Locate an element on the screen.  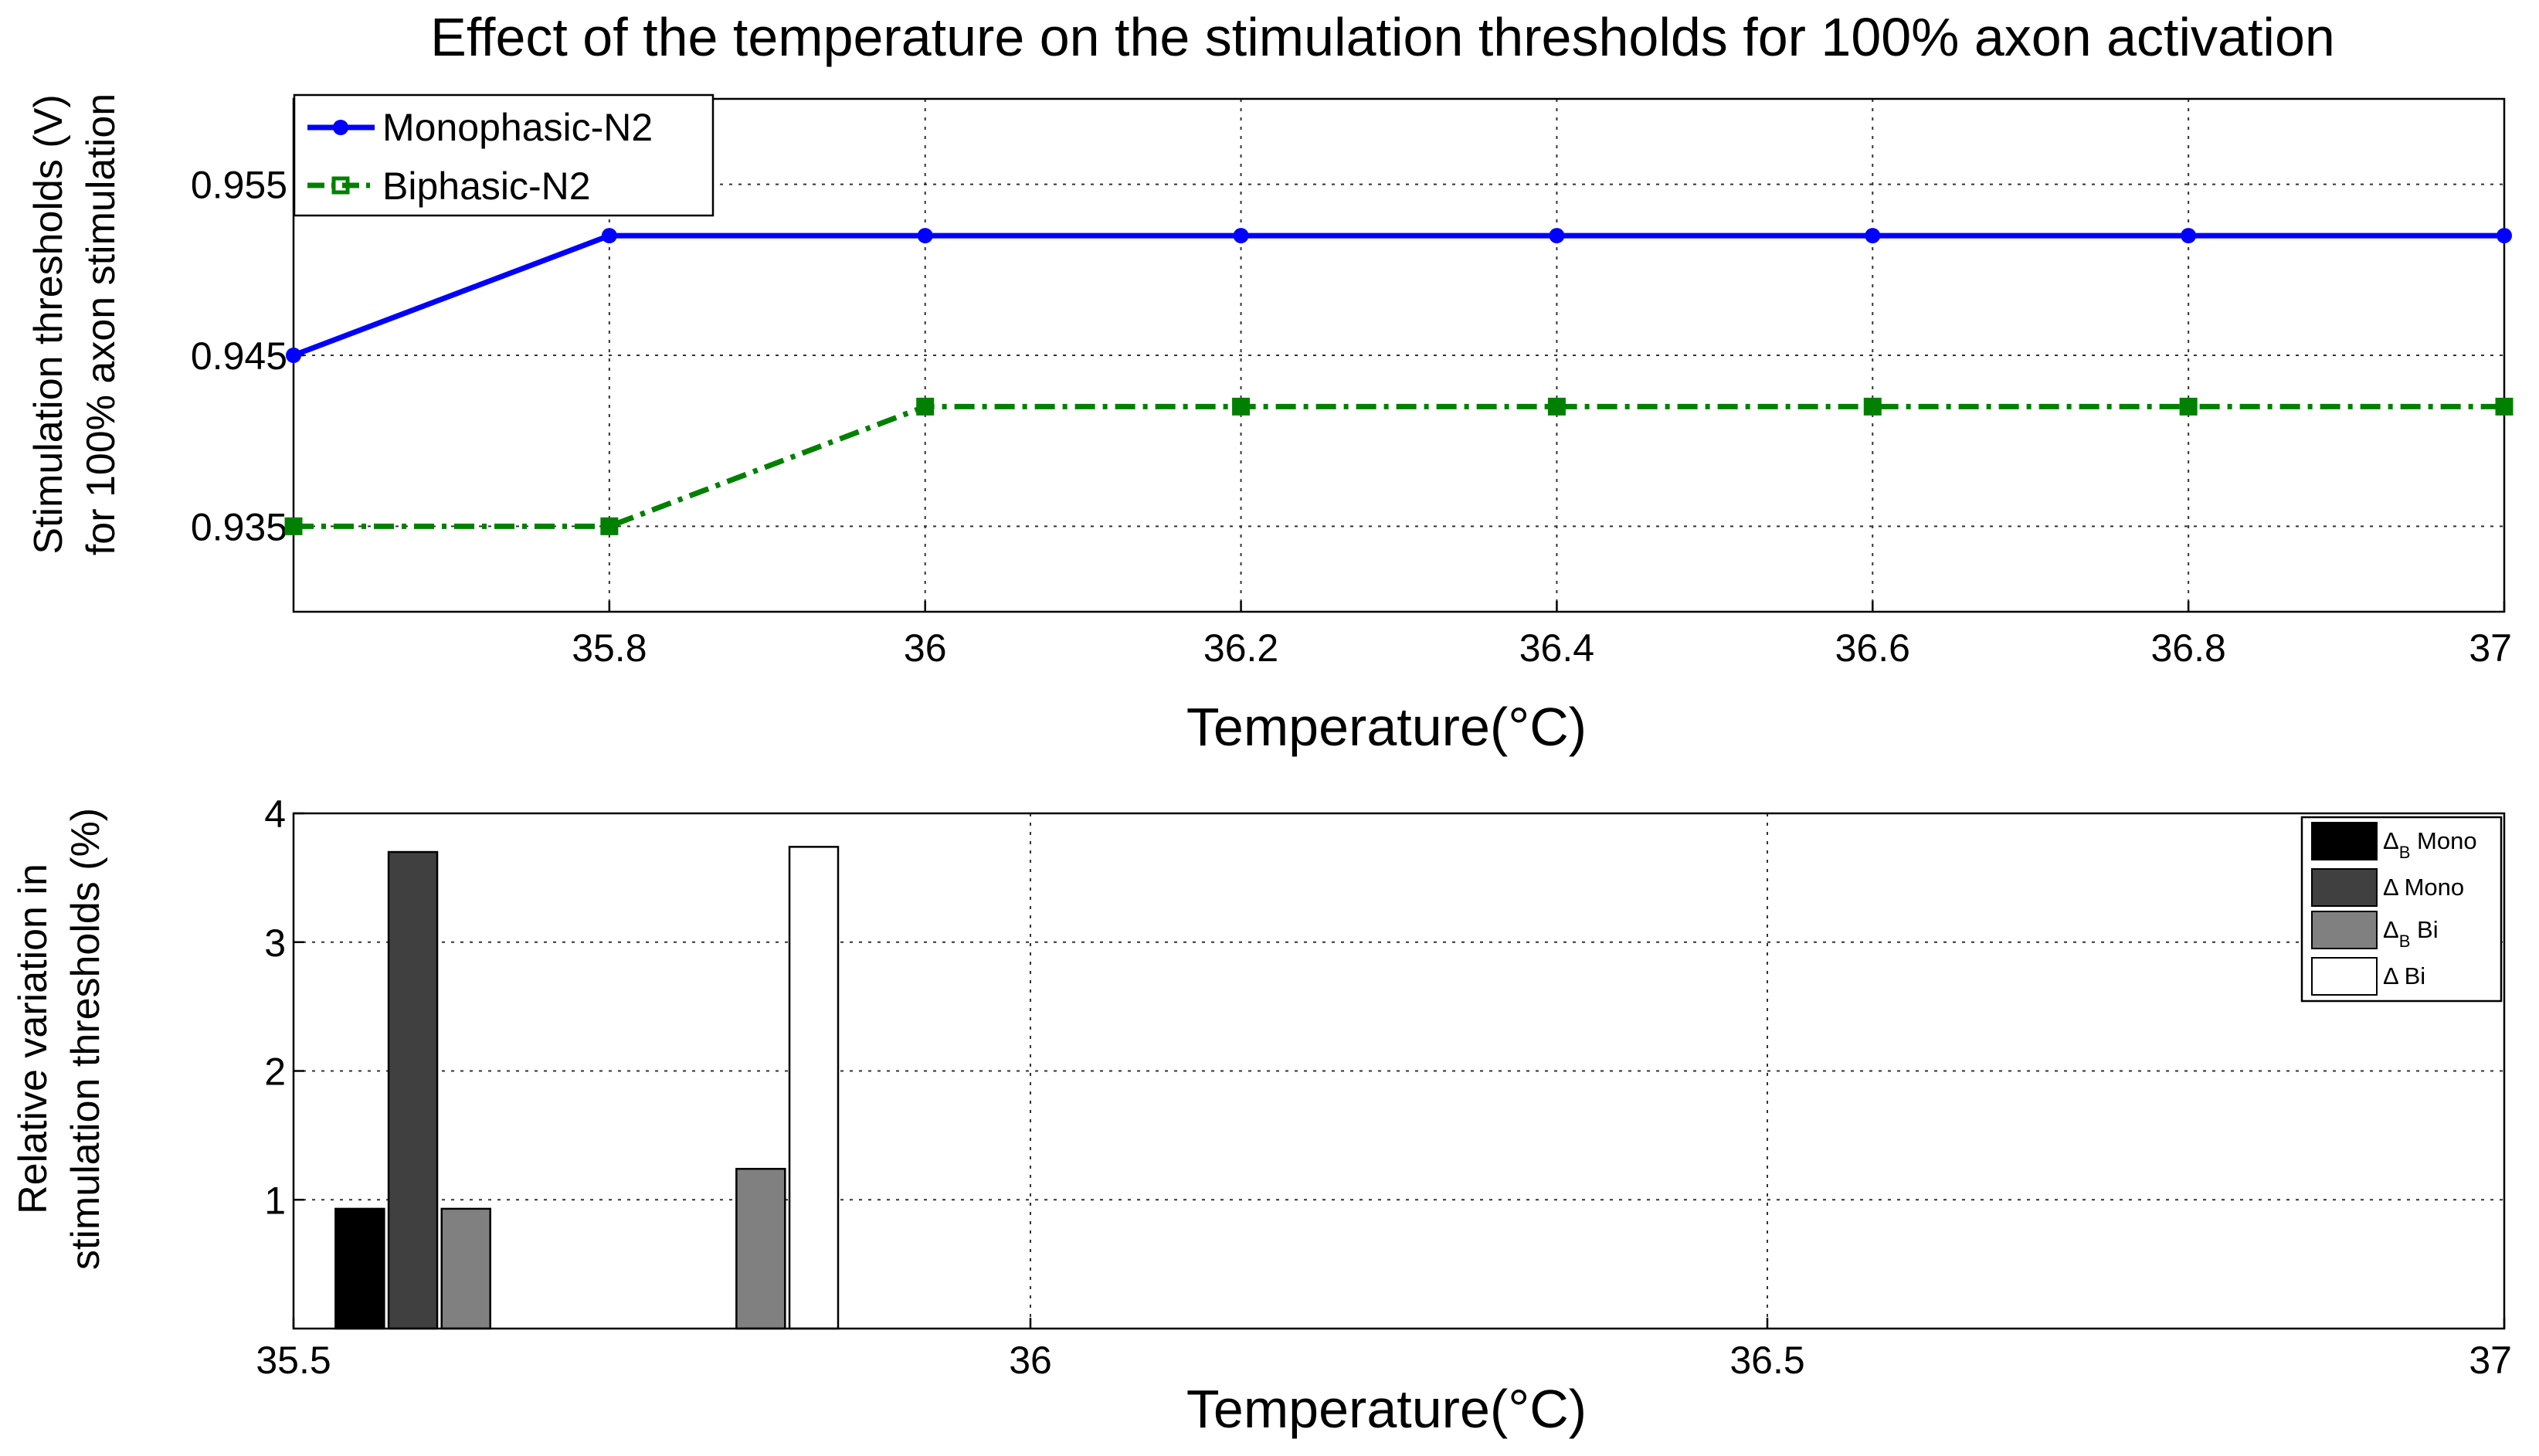
top-y-tick-label: 0.935 is located at coordinates (239, 526).